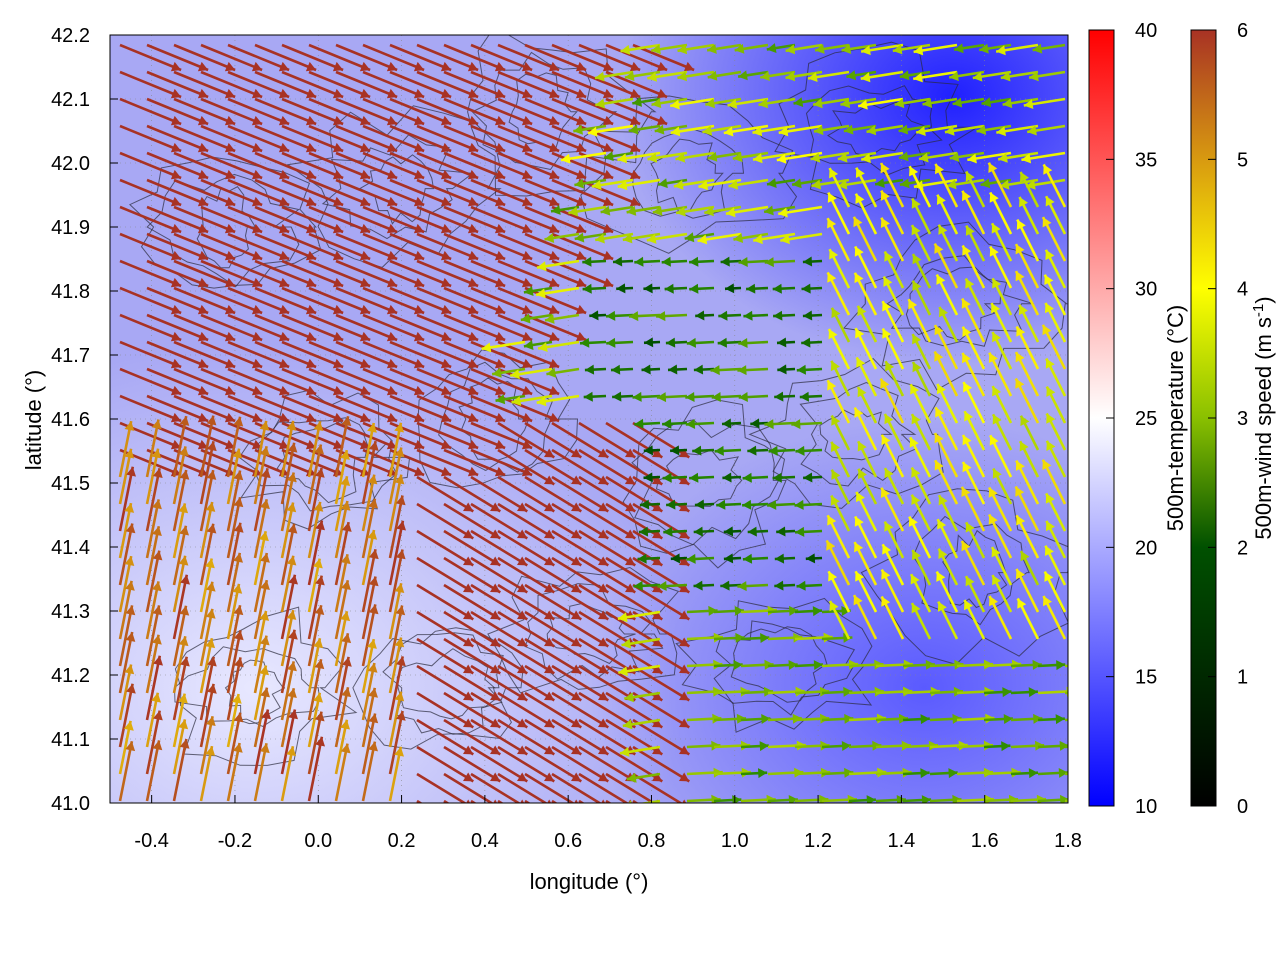  I want to click on x-tick-label: -0.2, so click(235, 841).